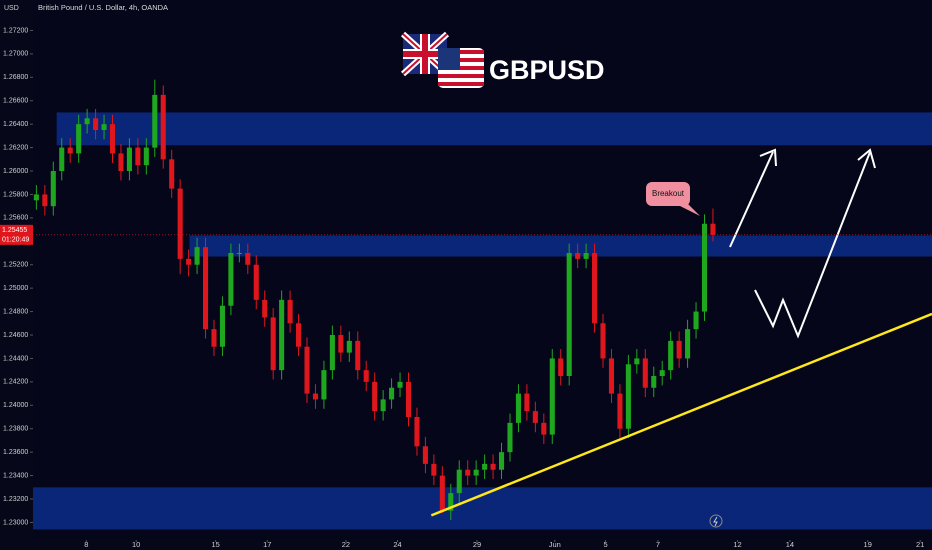 The image size is (932, 550). I want to click on last-price-label: 1.25455, so click(14, 230).